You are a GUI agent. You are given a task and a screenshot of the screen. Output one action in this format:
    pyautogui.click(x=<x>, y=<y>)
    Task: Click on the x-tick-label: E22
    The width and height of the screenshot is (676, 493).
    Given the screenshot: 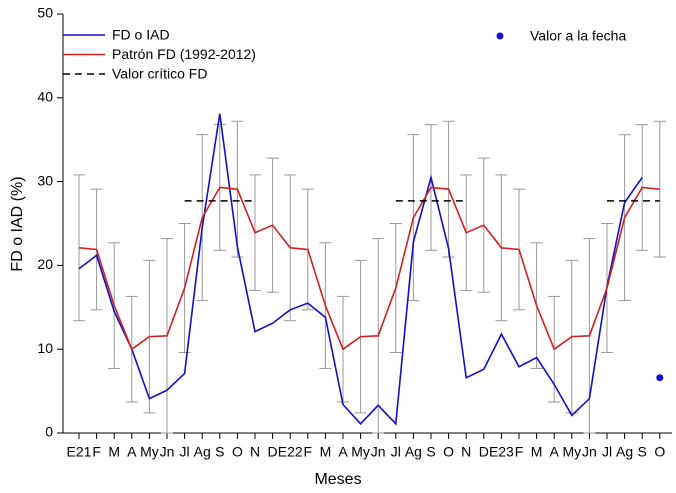 What is the action you would take?
    pyautogui.click(x=290, y=452)
    